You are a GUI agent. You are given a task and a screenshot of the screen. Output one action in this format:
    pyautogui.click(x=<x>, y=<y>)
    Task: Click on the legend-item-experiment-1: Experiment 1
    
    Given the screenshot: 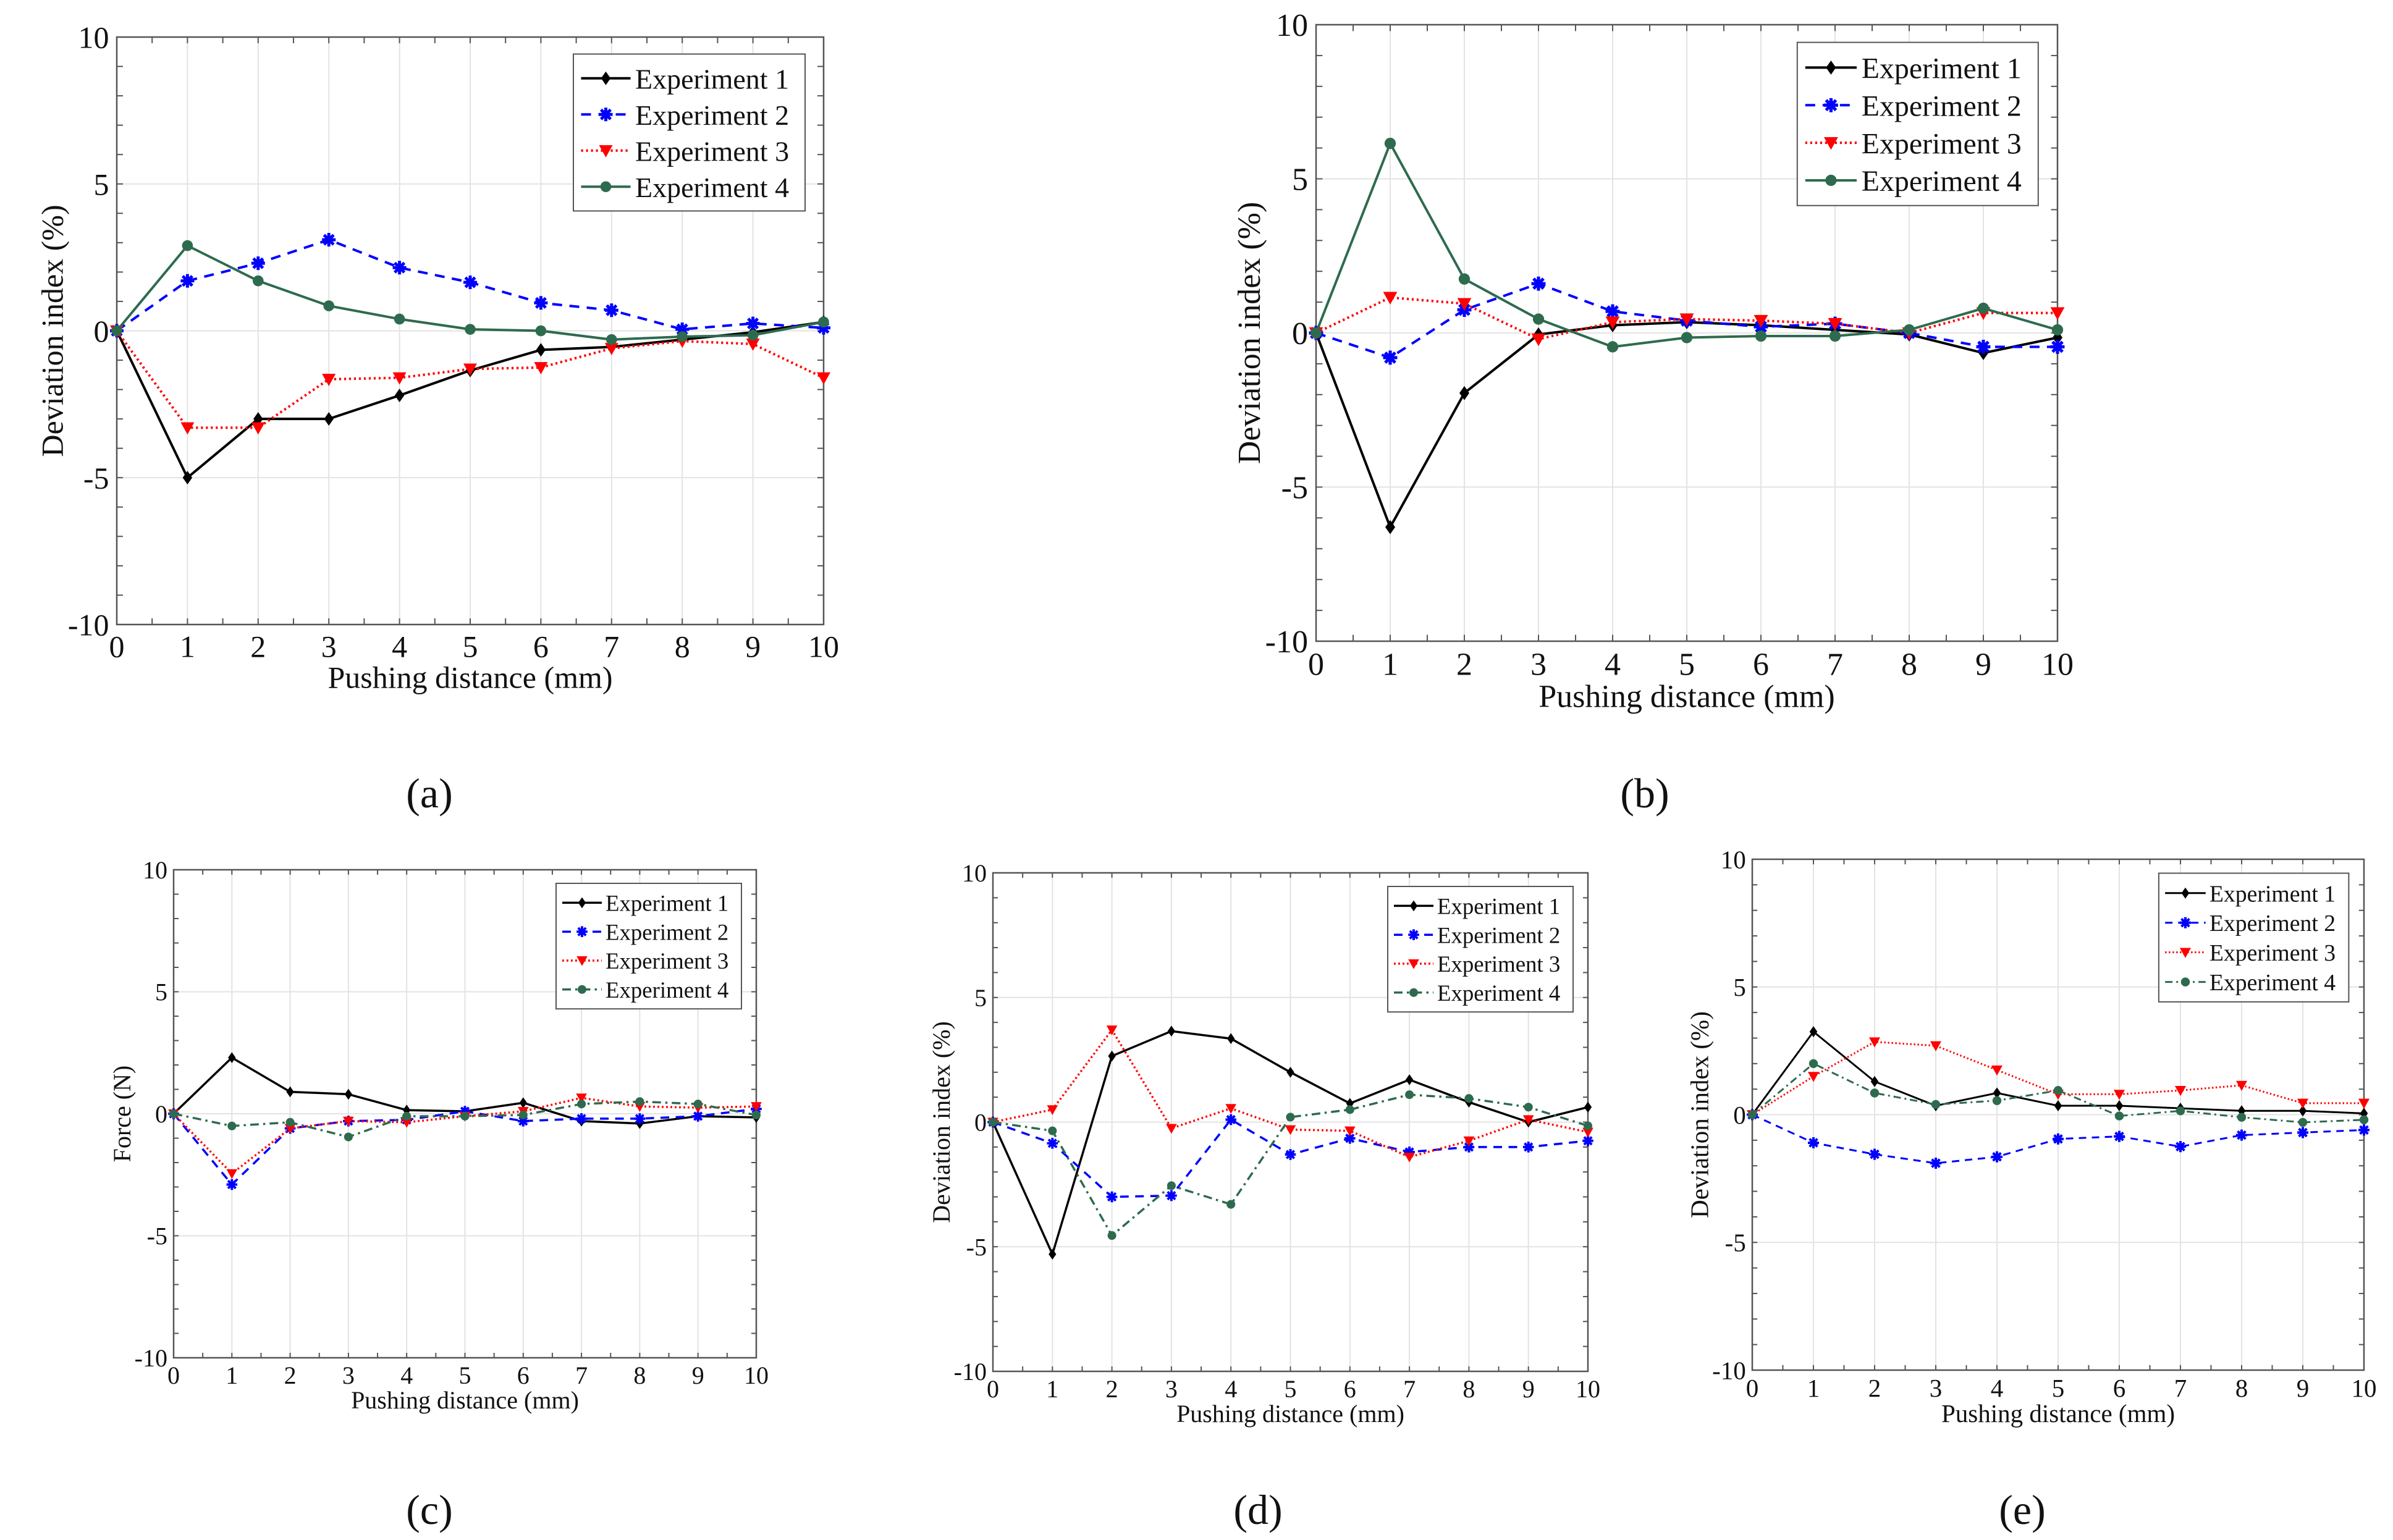 What is the action you would take?
    pyautogui.click(x=2250, y=894)
    